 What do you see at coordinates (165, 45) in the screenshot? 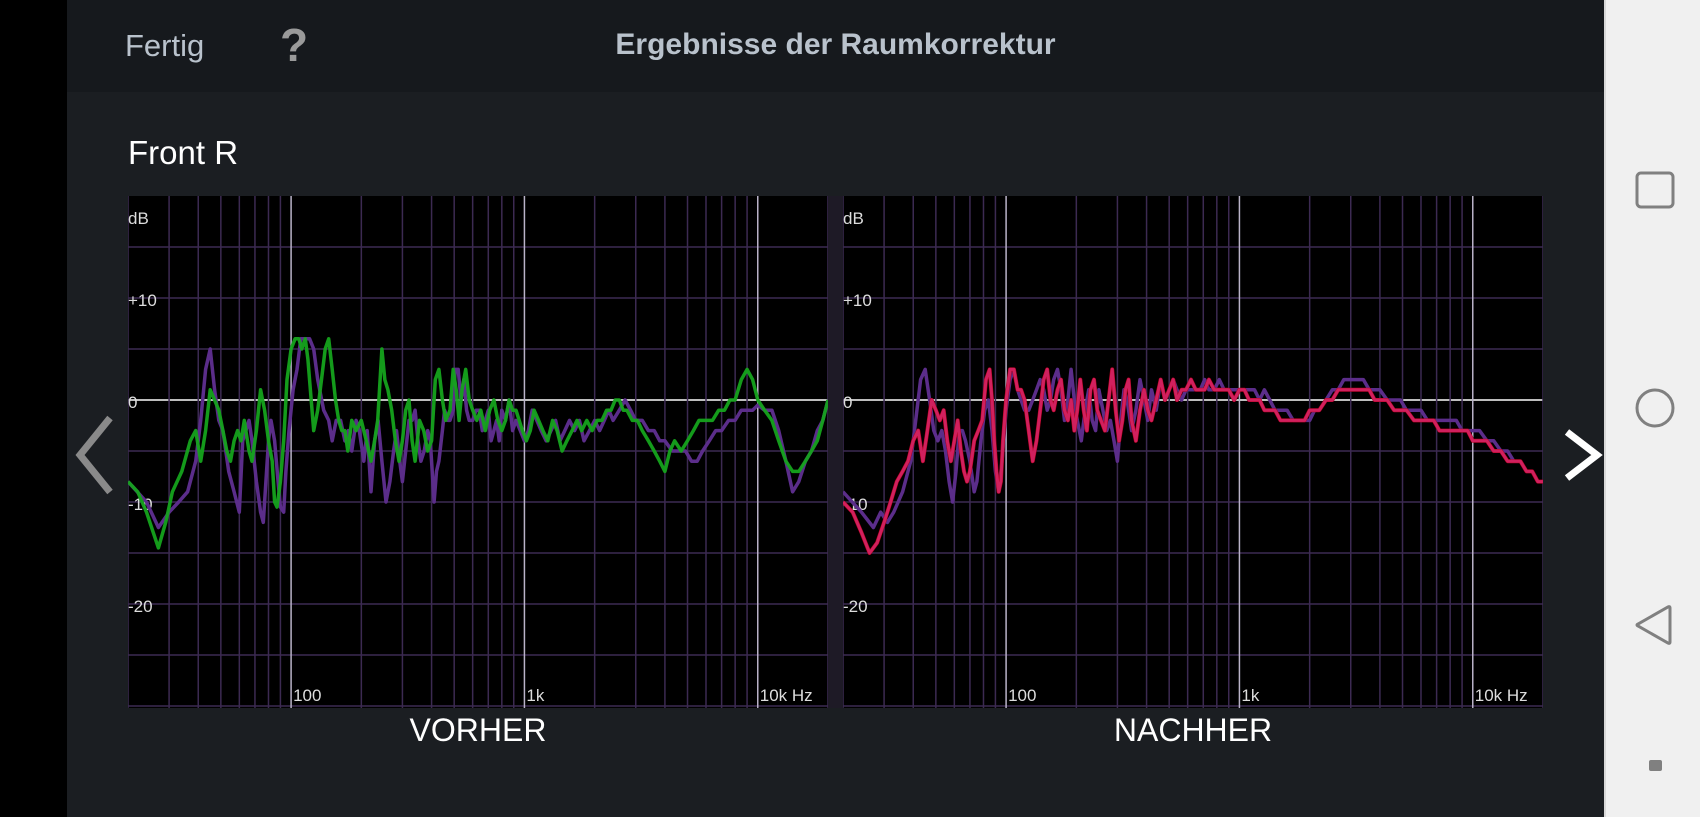
I see `done-button: Fertig` at bounding box center [165, 45].